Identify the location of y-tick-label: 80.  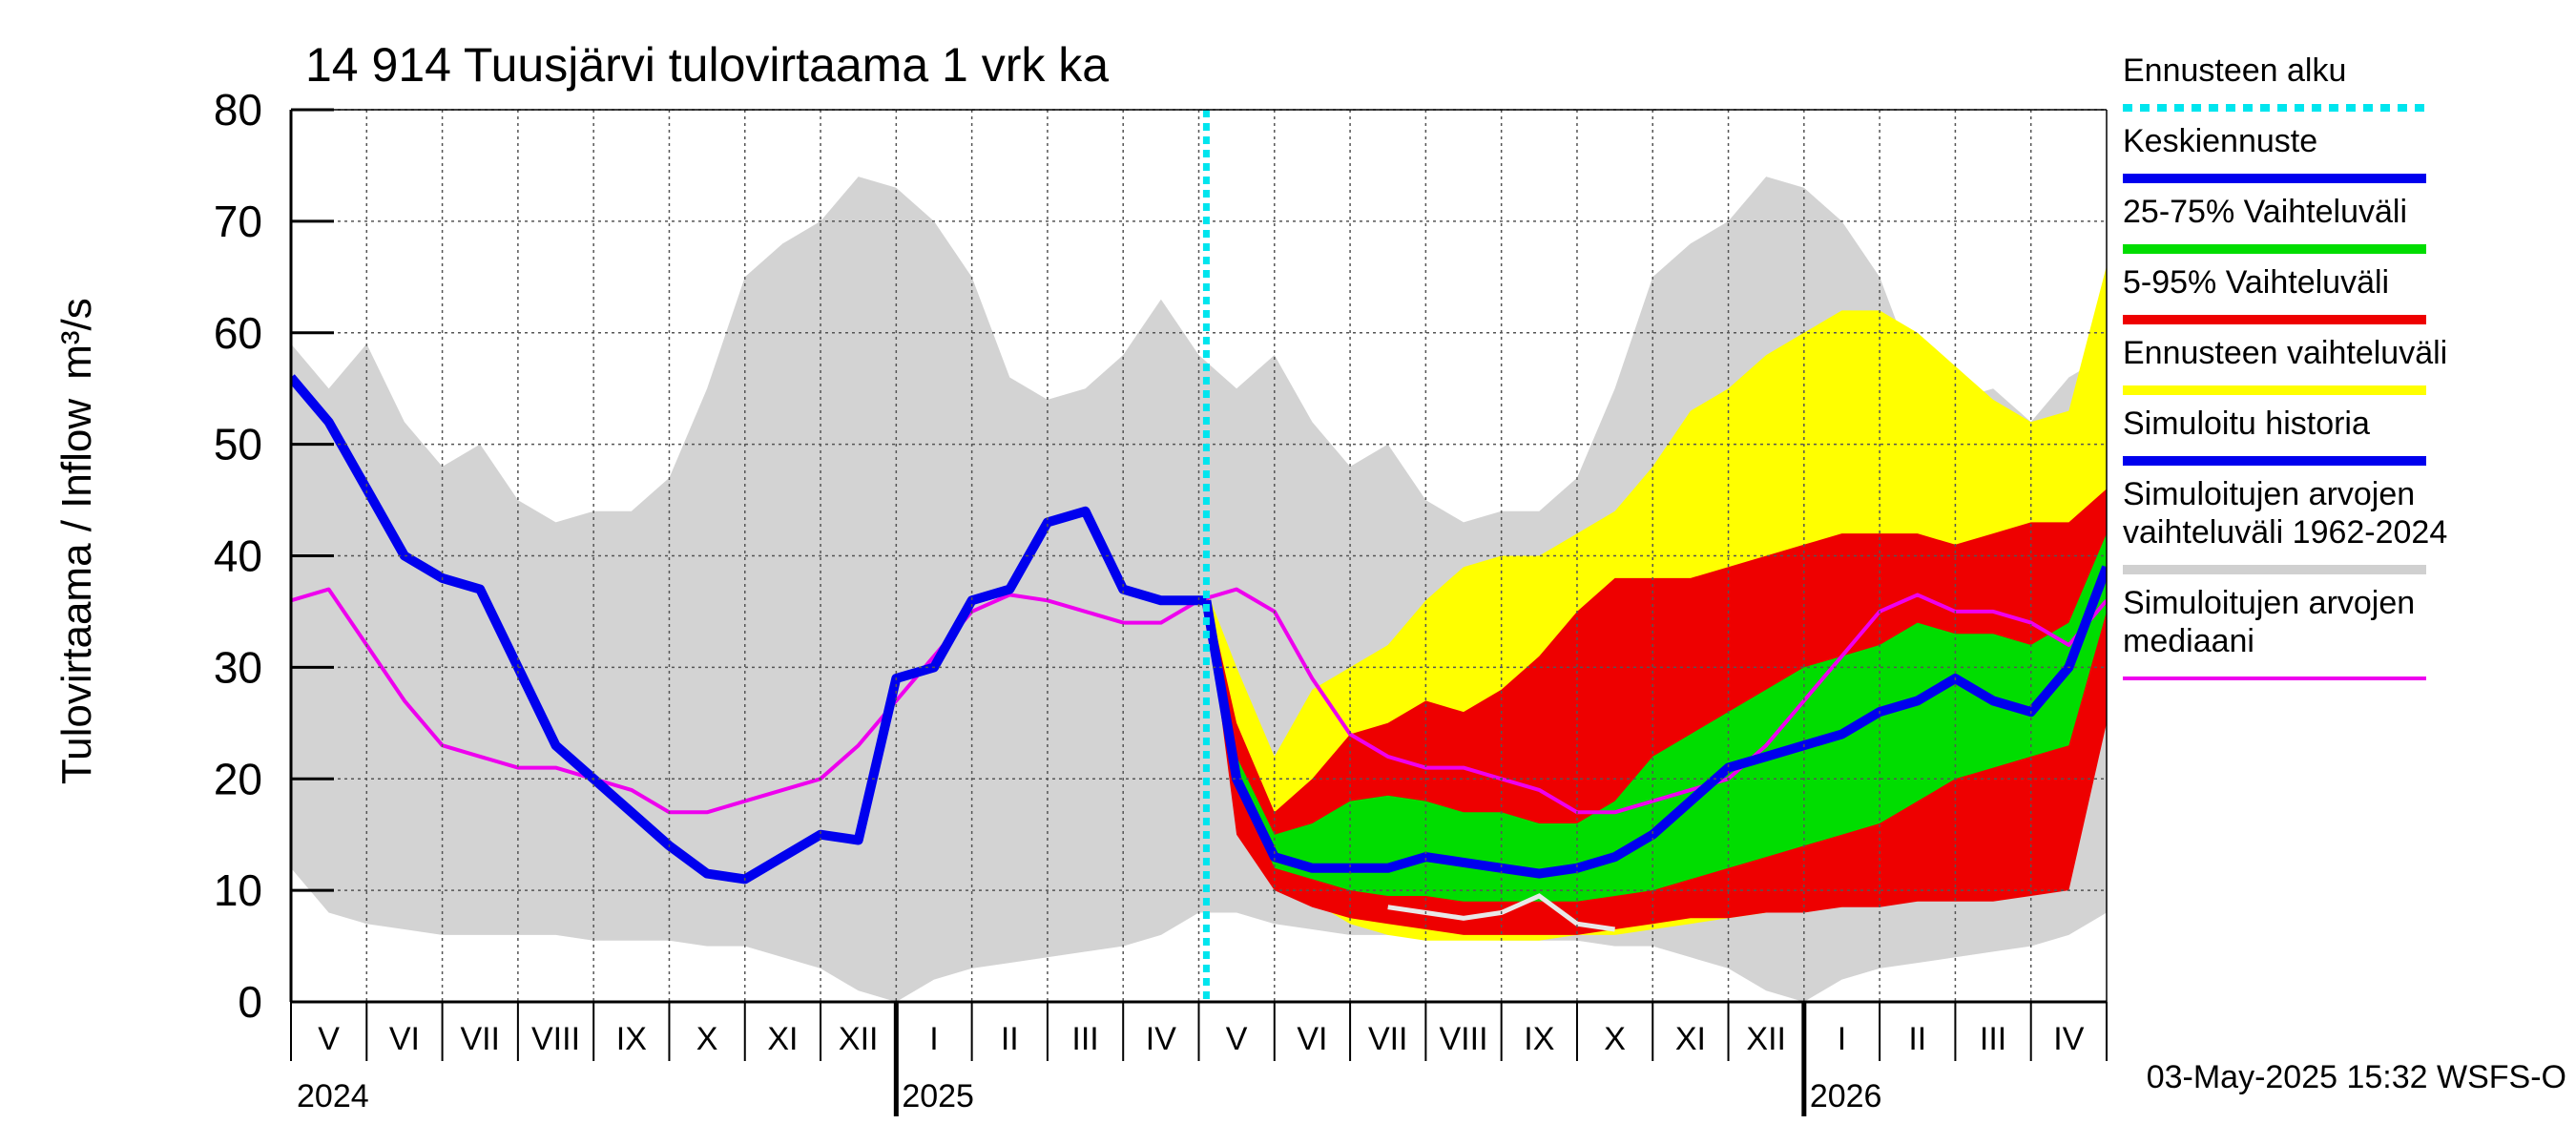
(238, 110).